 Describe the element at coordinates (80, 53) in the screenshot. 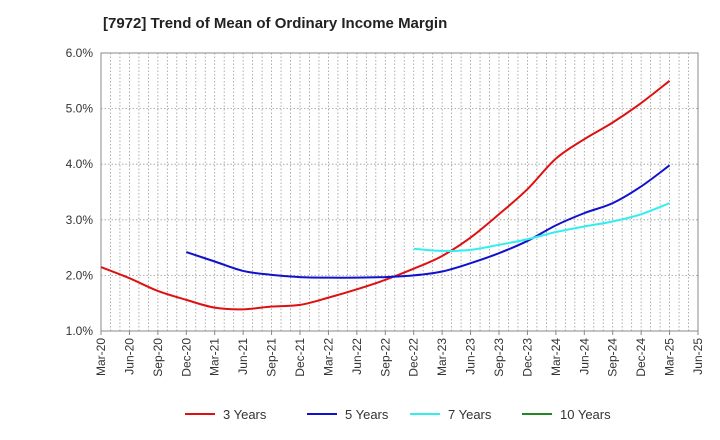

I see `y-tick-label: 6.0%` at that location.